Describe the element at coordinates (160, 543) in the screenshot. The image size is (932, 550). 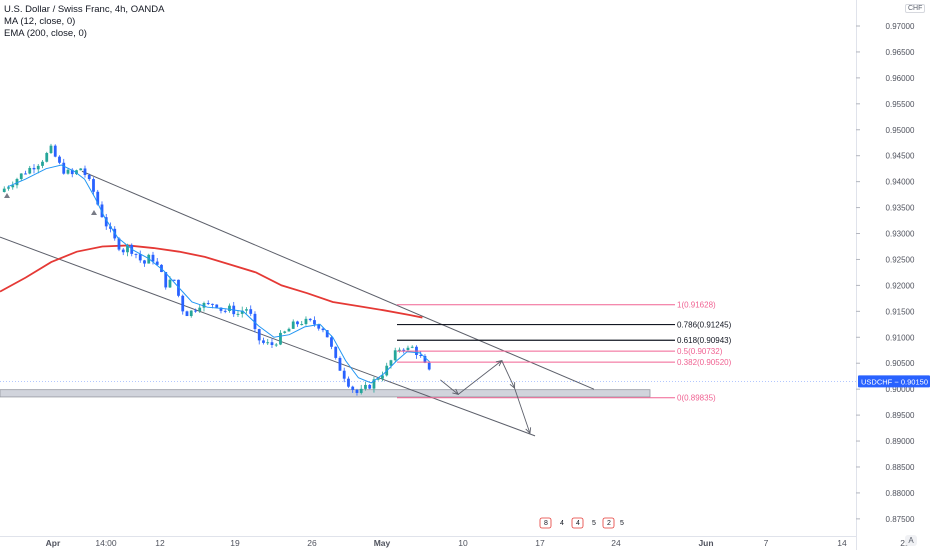
I see `time-tick-label: 12` at that location.